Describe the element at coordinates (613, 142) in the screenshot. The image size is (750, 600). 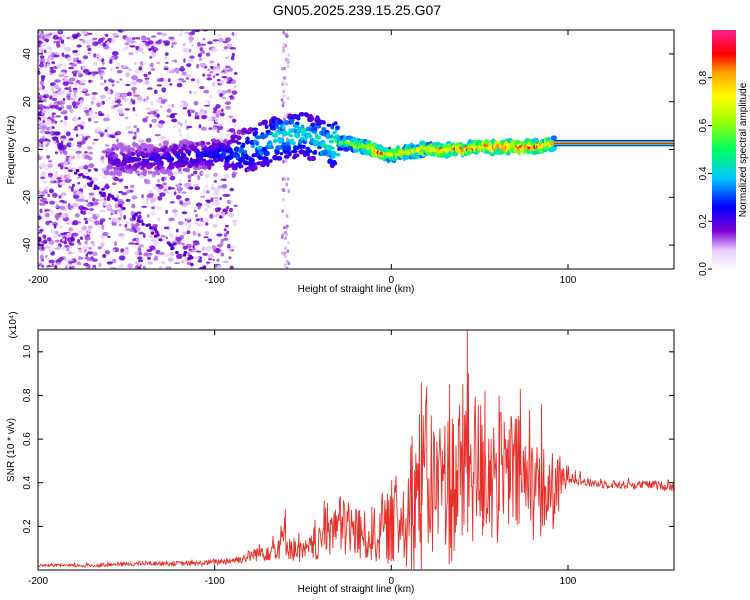
I see `band-mark` at that location.